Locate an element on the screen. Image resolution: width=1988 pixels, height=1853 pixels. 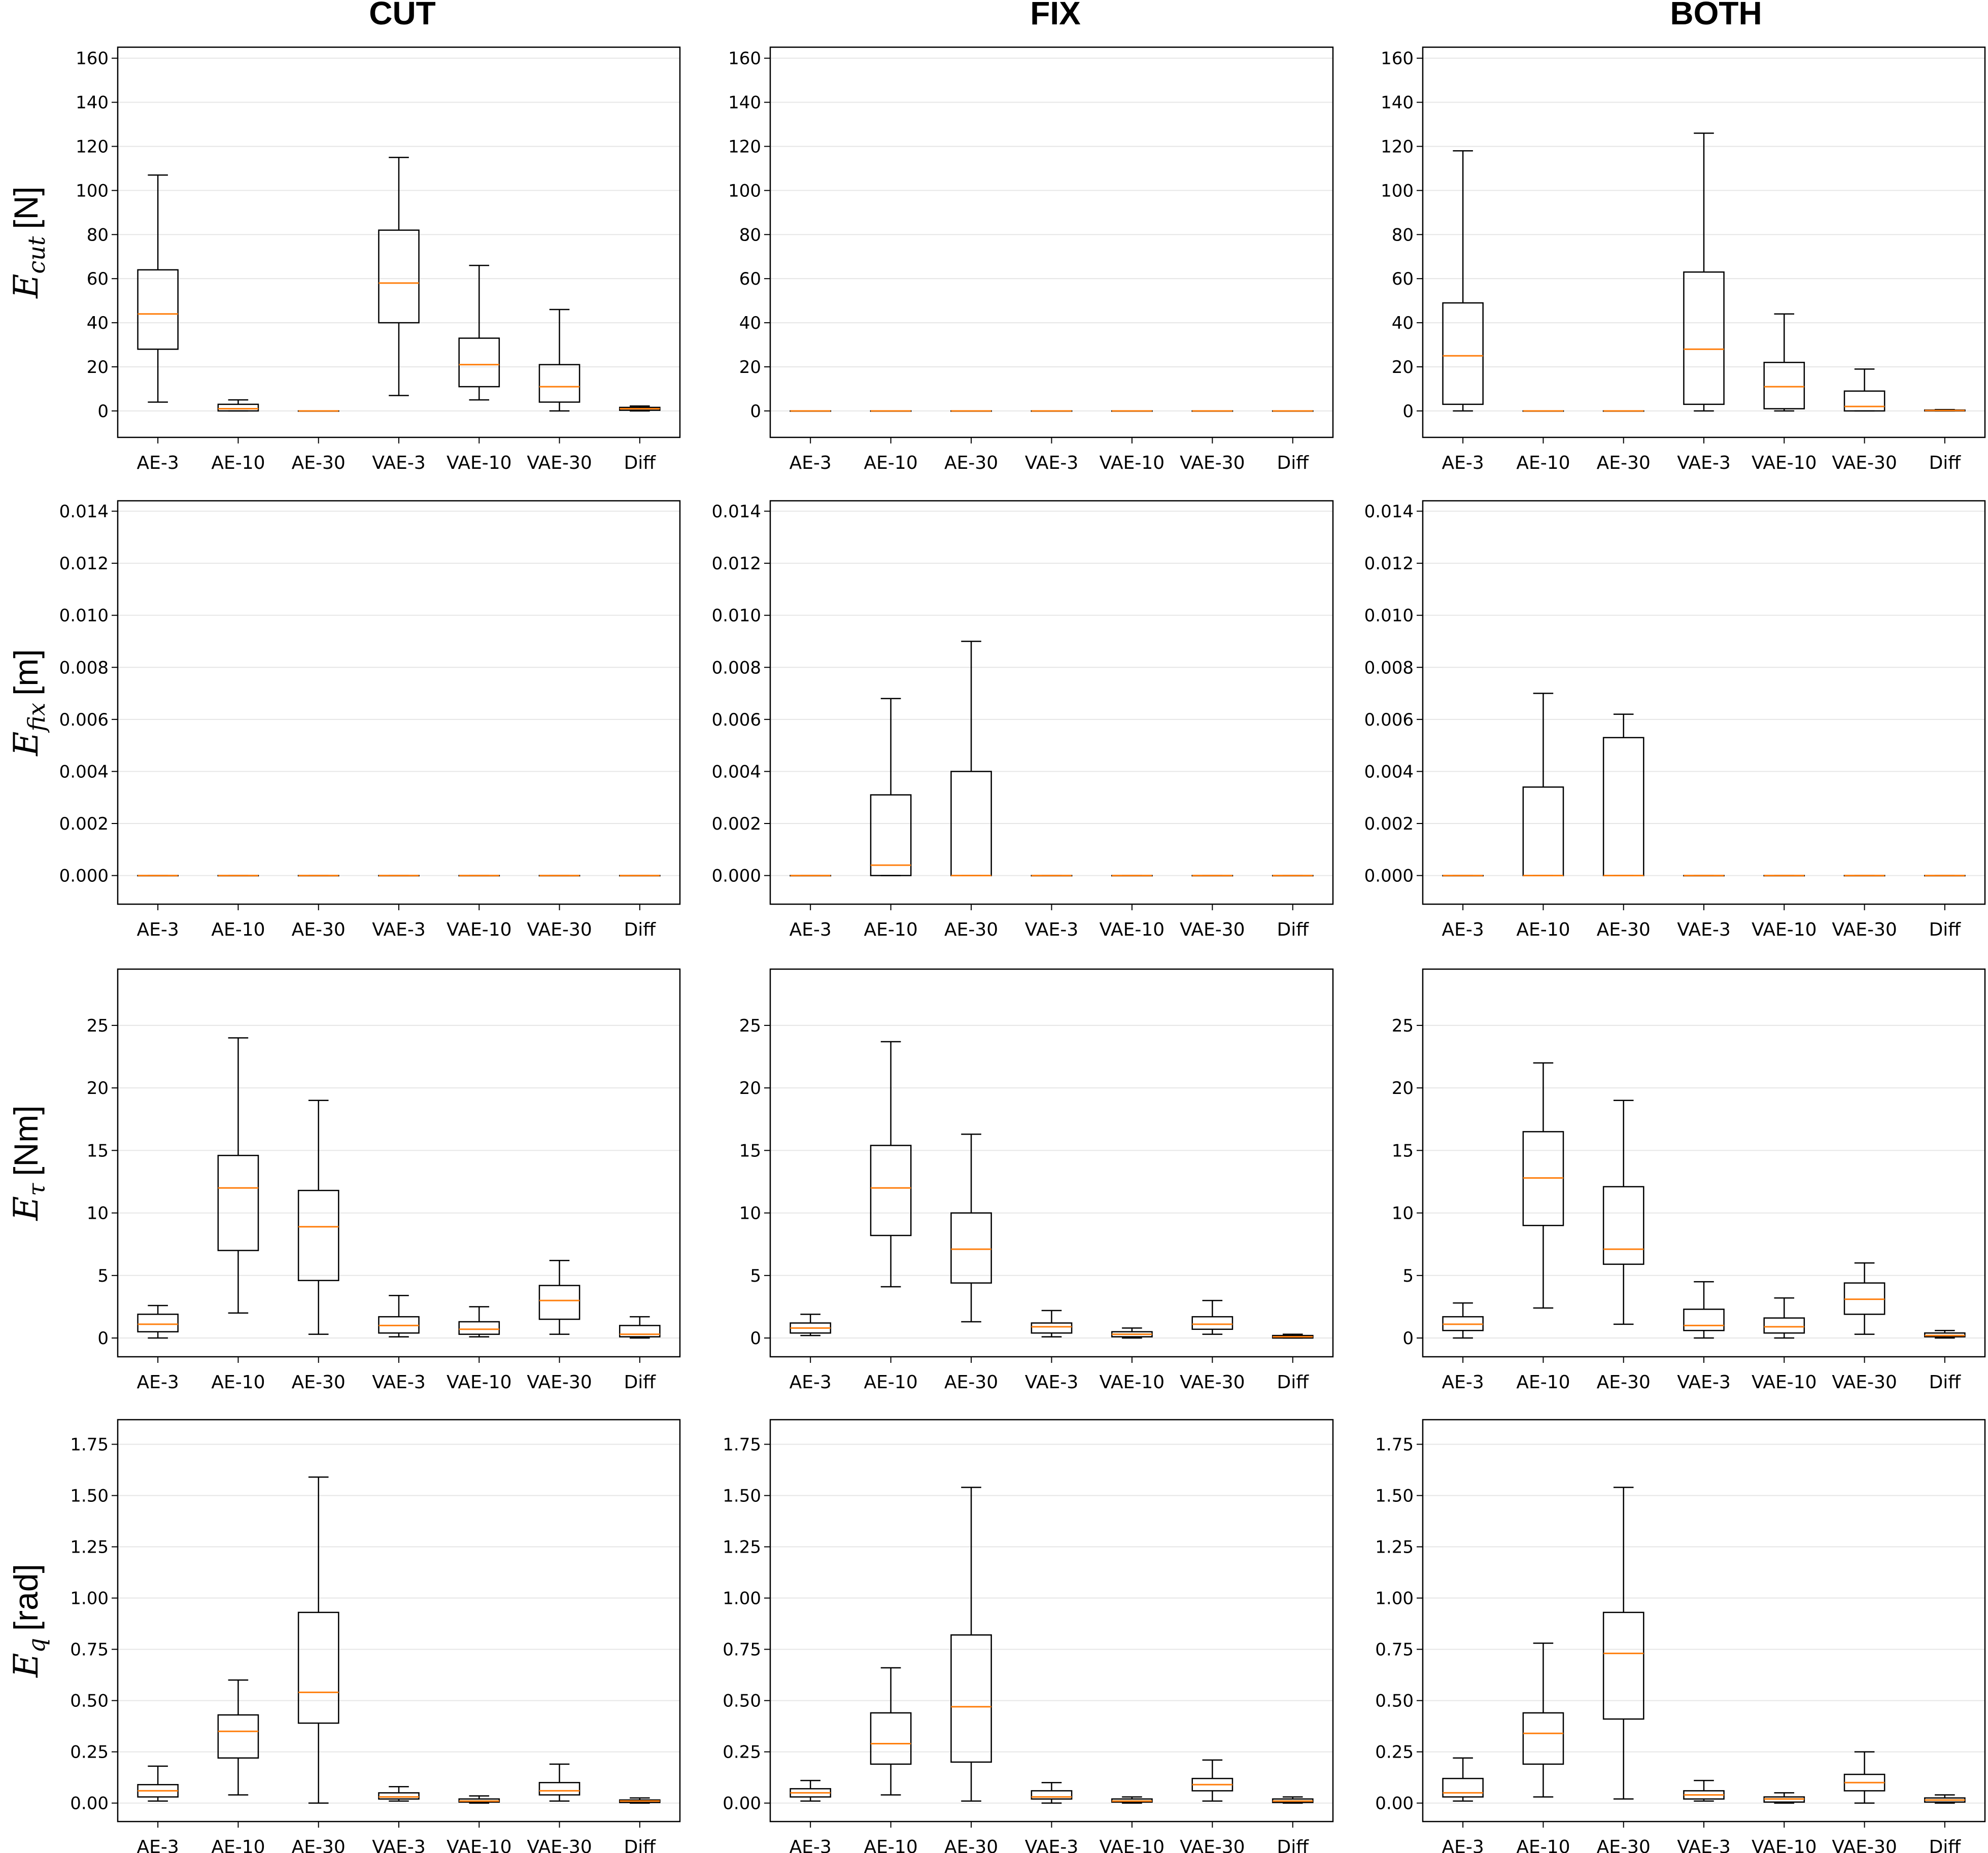
row-label-2: Eτ [Nm] is located at coordinates (29, 1163).